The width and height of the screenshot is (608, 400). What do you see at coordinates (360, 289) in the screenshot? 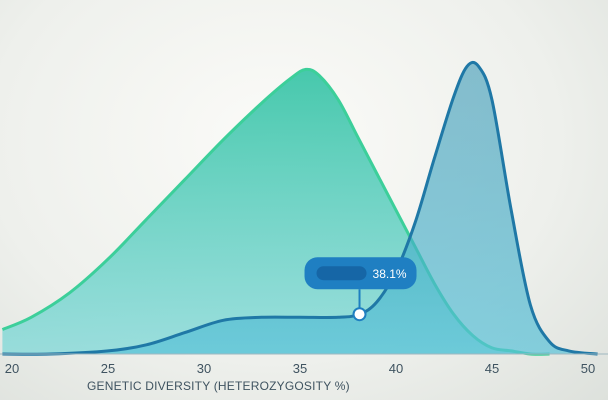
I see `annotation-layer: 38.1%` at bounding box center [360, 289].